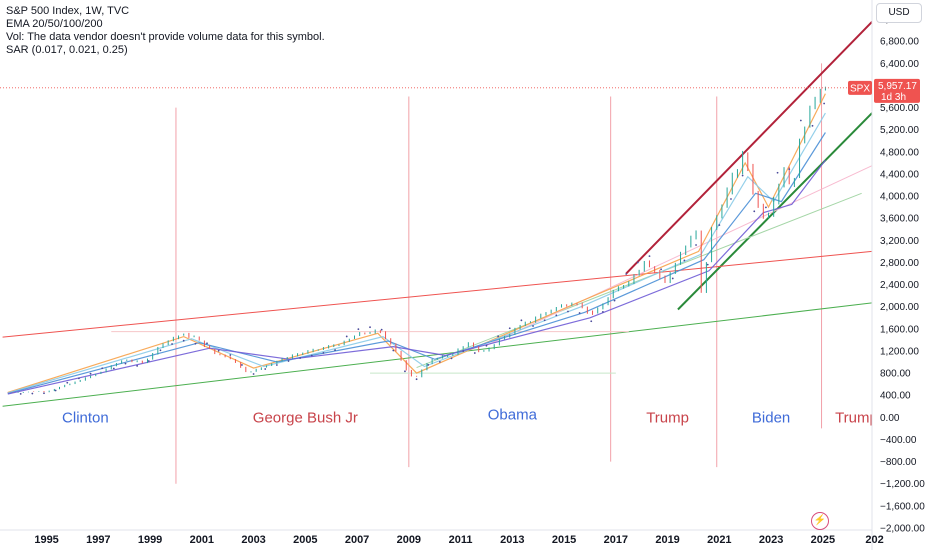 The image size is (932, 550). What do you see at coordinates (899, 108) in the screenshot?
I see `y-tick-label-4: 5,600.00` at bounding box center [899, 108].